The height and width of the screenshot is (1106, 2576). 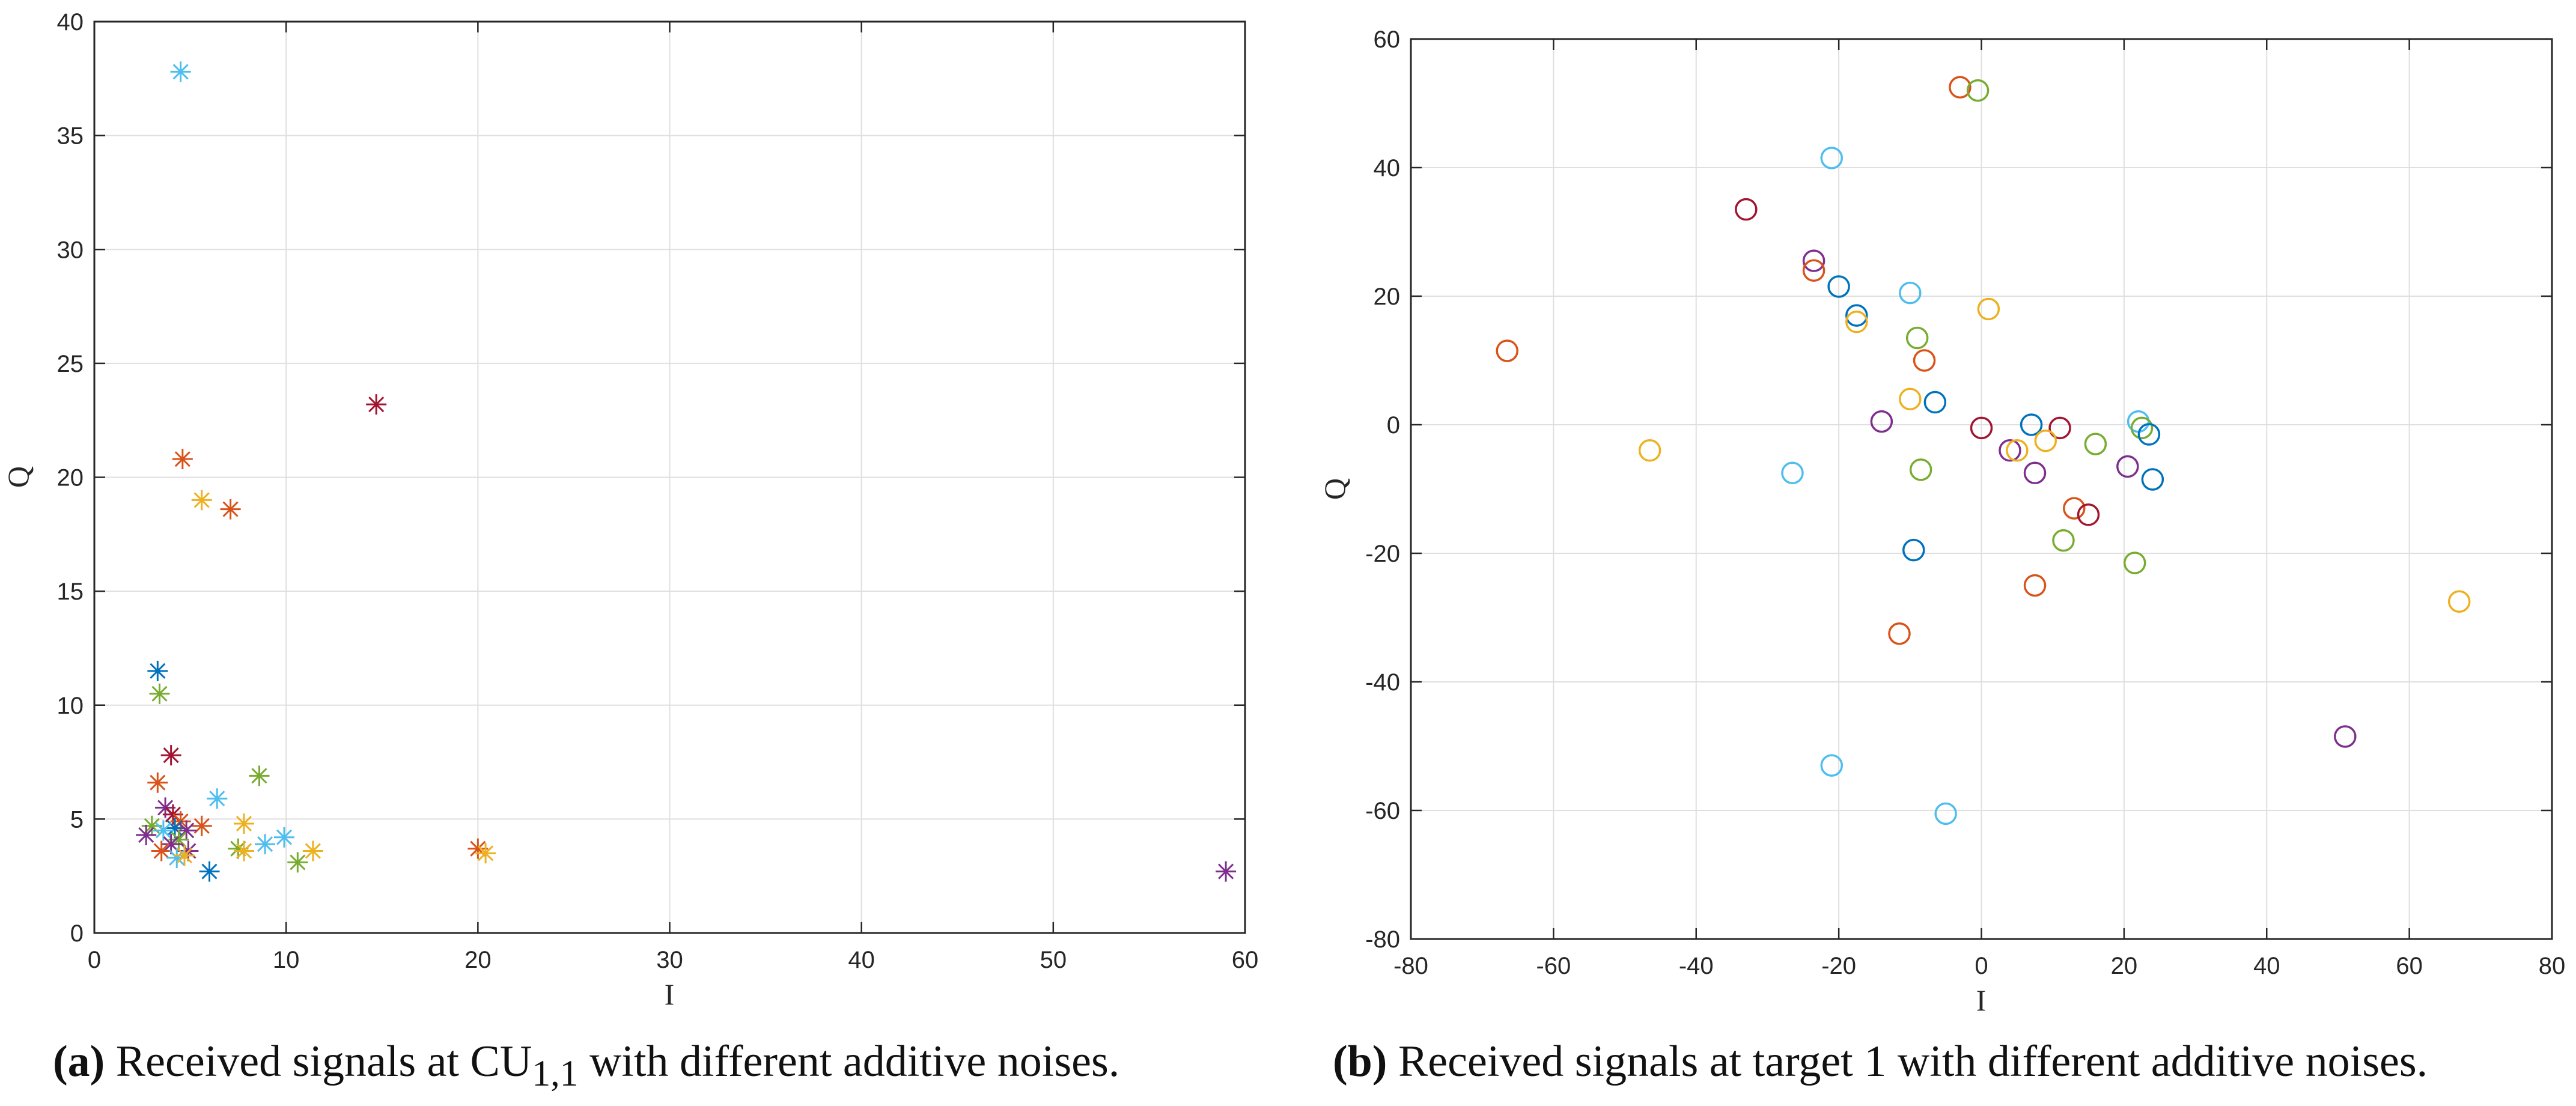 What do you see at coordinates (670, 994) in the screenshot?
I see `x-axis-label-a: I` at bounding box center [670, 994].